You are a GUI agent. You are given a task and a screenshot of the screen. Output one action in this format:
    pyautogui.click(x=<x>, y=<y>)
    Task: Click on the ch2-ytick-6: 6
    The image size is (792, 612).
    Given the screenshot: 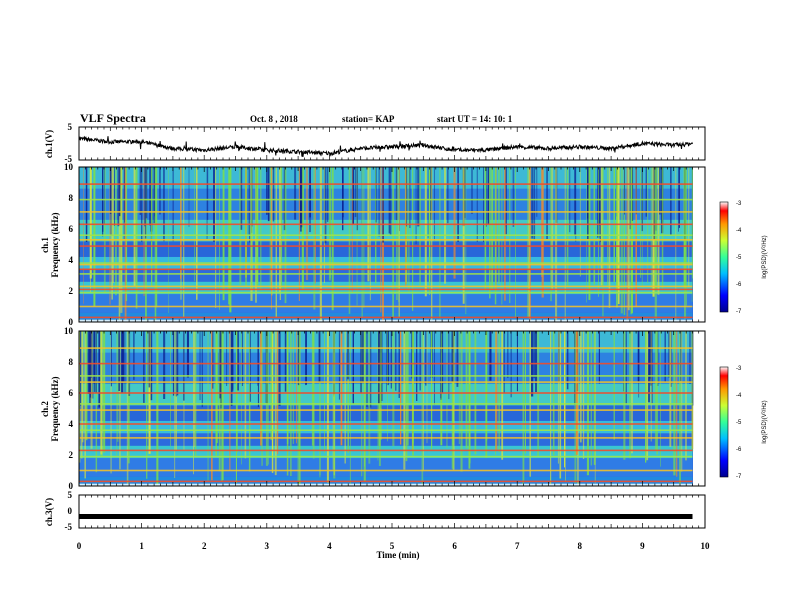 What is the action you would take?
    pyautogui.click(x=71, y=393)
    